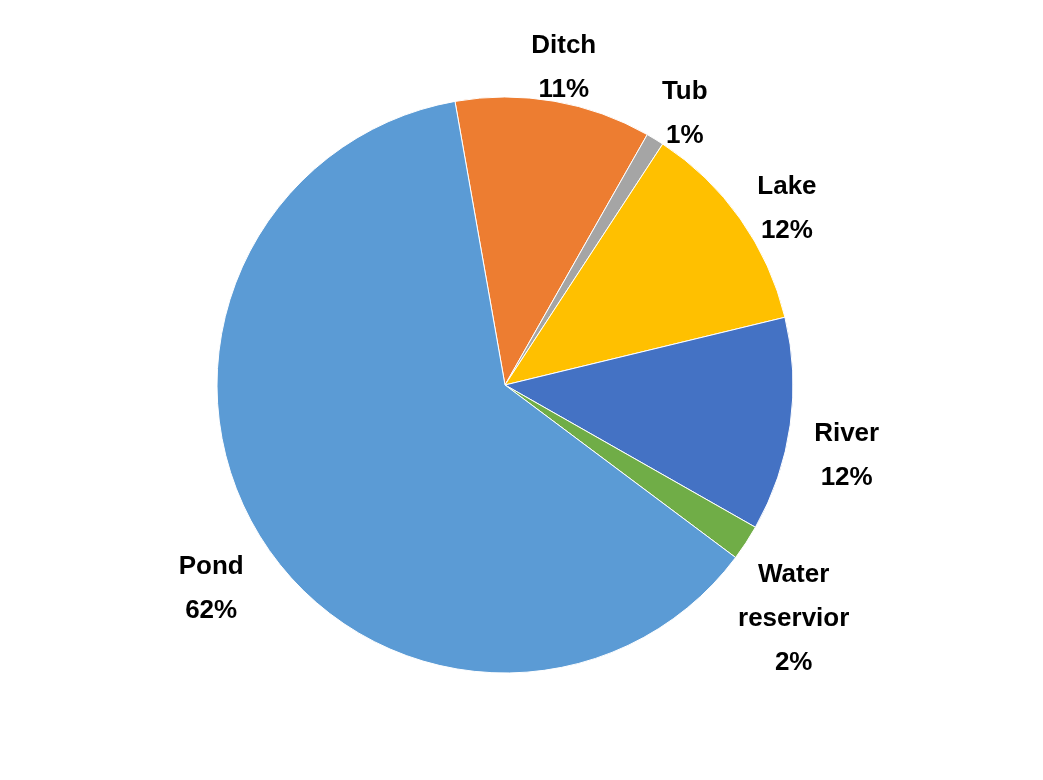 This screenshot has height=780, width=1043. Describe the element at coordinates (211, 564) in the screenshot. I see `slice-label: Pond` at that location.